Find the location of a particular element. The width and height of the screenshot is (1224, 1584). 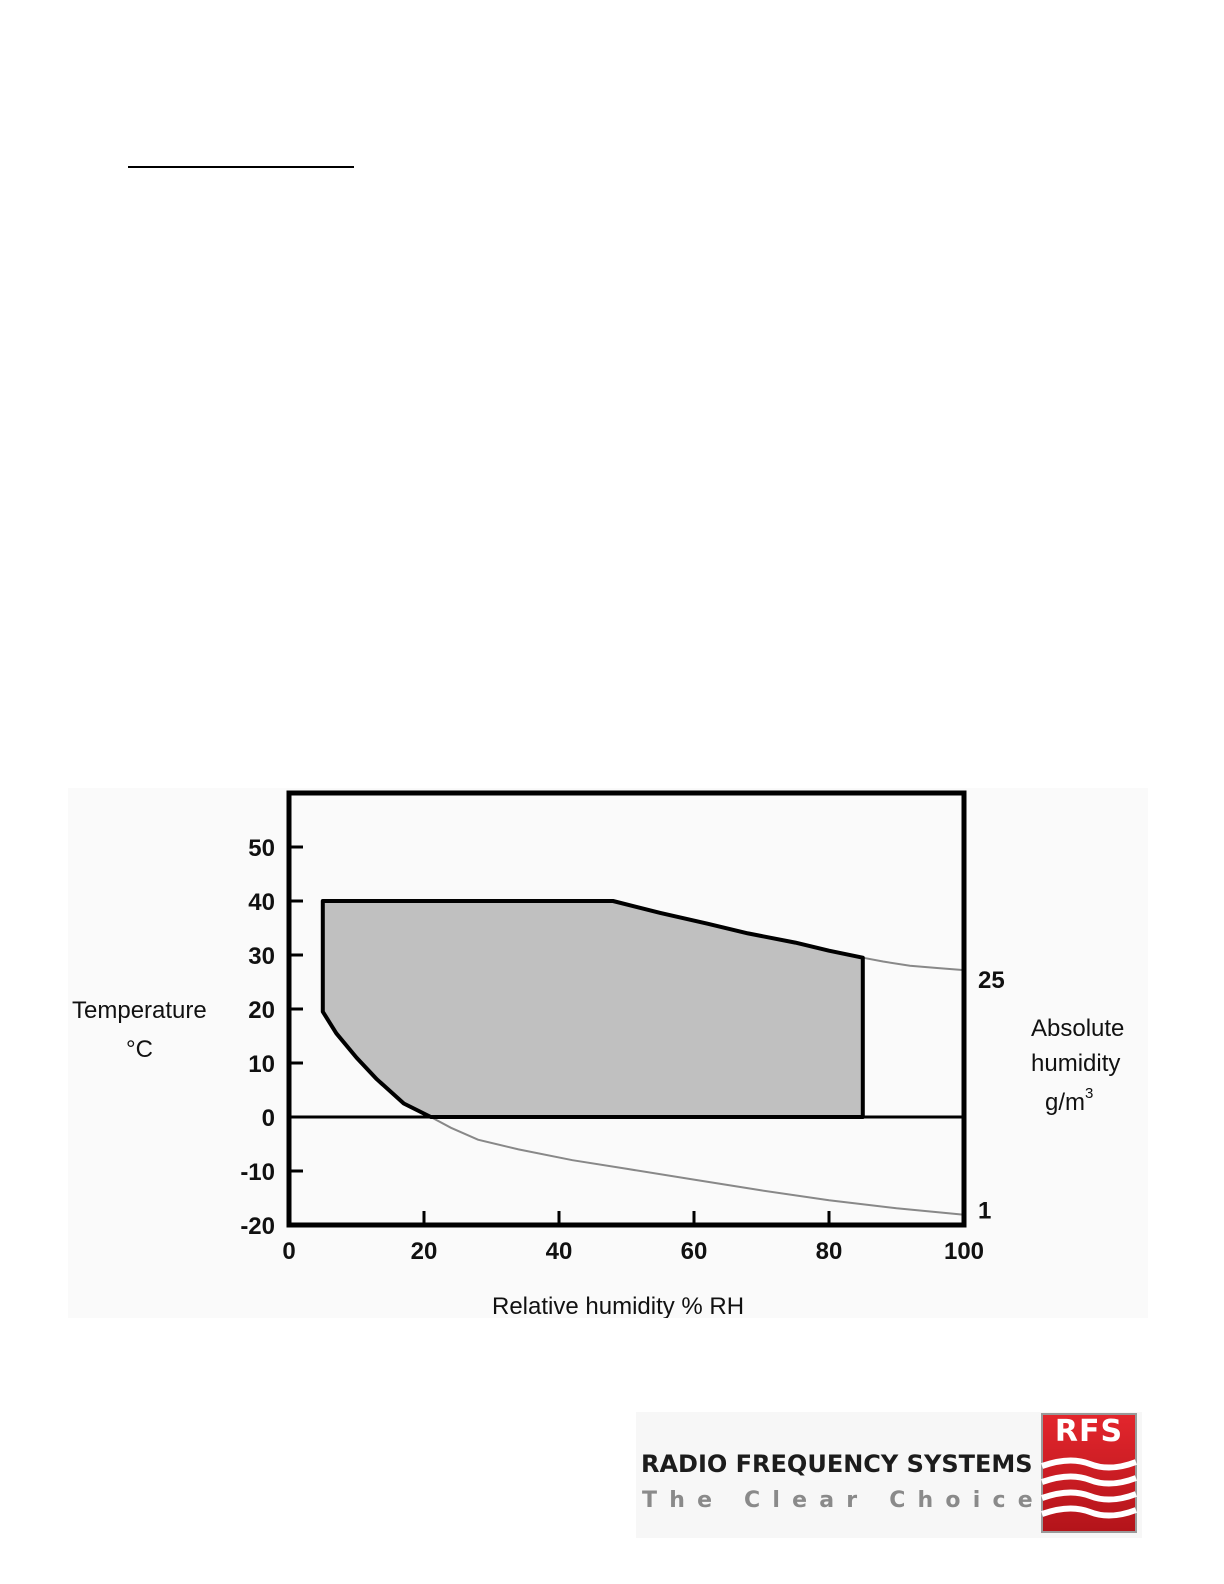

operating-region is located at coordinates (592, 1009).